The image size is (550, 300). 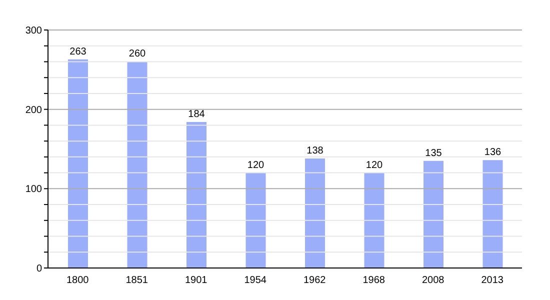 I want to click on x-tick-label: 2008, so click(x=433, y=280).